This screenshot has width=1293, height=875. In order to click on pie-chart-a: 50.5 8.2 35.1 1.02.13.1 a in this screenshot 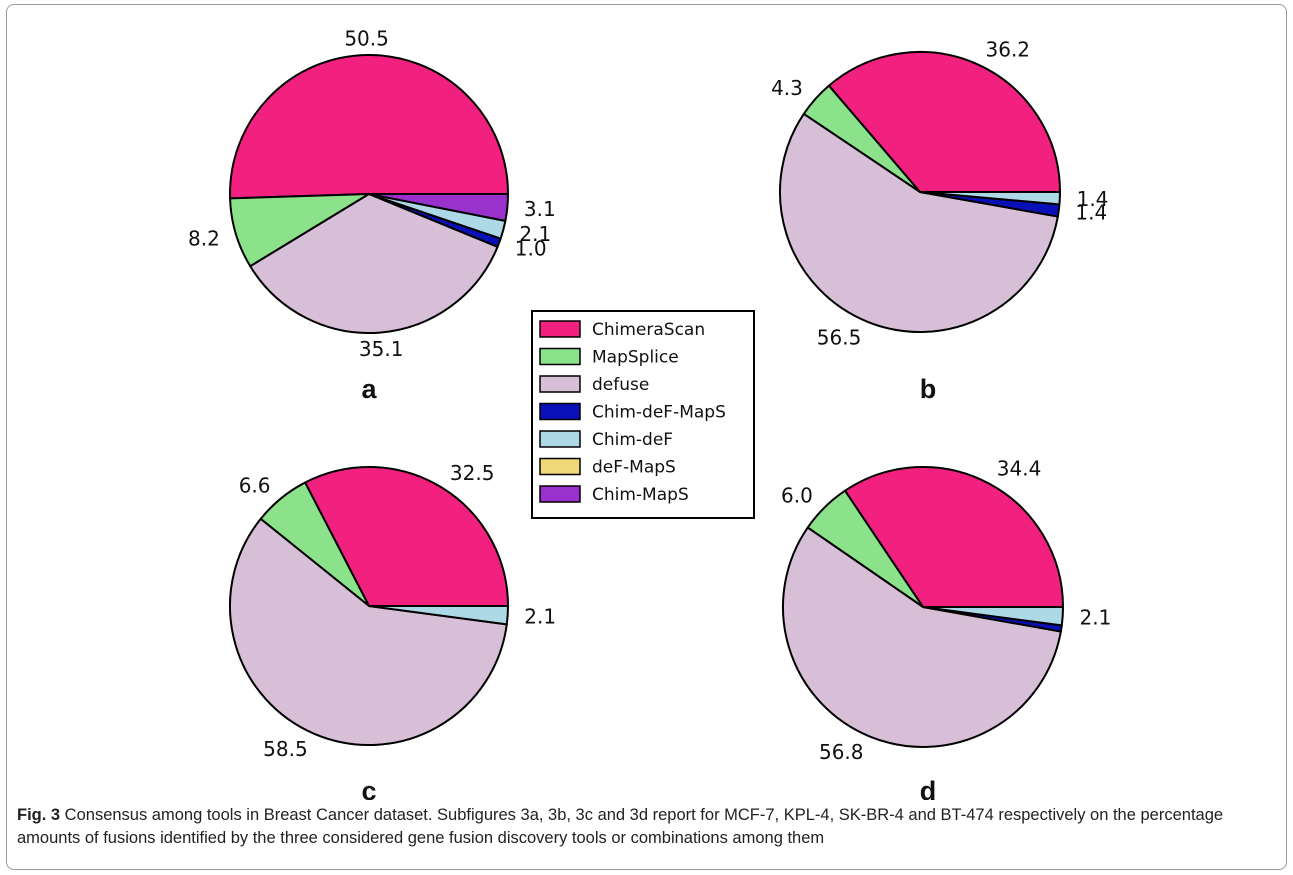, I will do `click(372, 215)`.